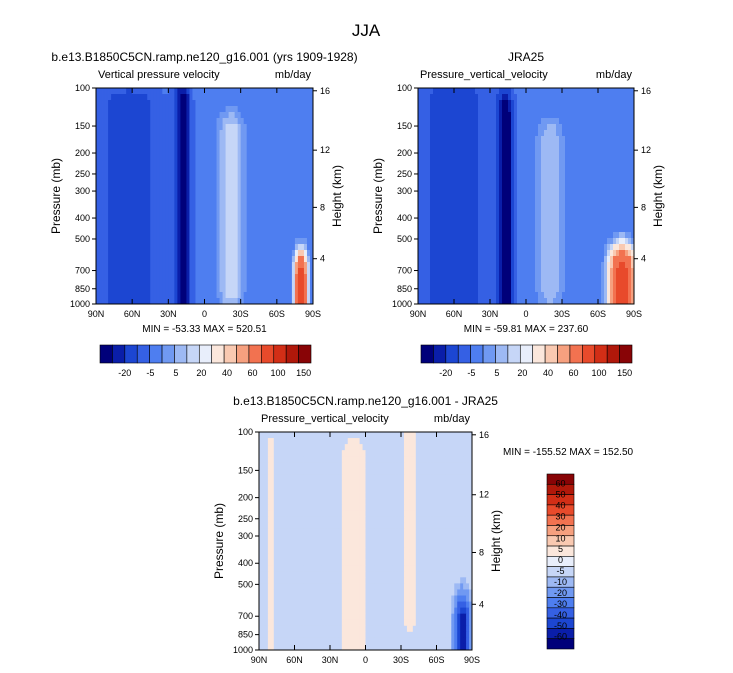 The image size is (733, 673). Describe the element at coordinates (305, 354) in the screenshot. I see `colorbar-box` at that location.